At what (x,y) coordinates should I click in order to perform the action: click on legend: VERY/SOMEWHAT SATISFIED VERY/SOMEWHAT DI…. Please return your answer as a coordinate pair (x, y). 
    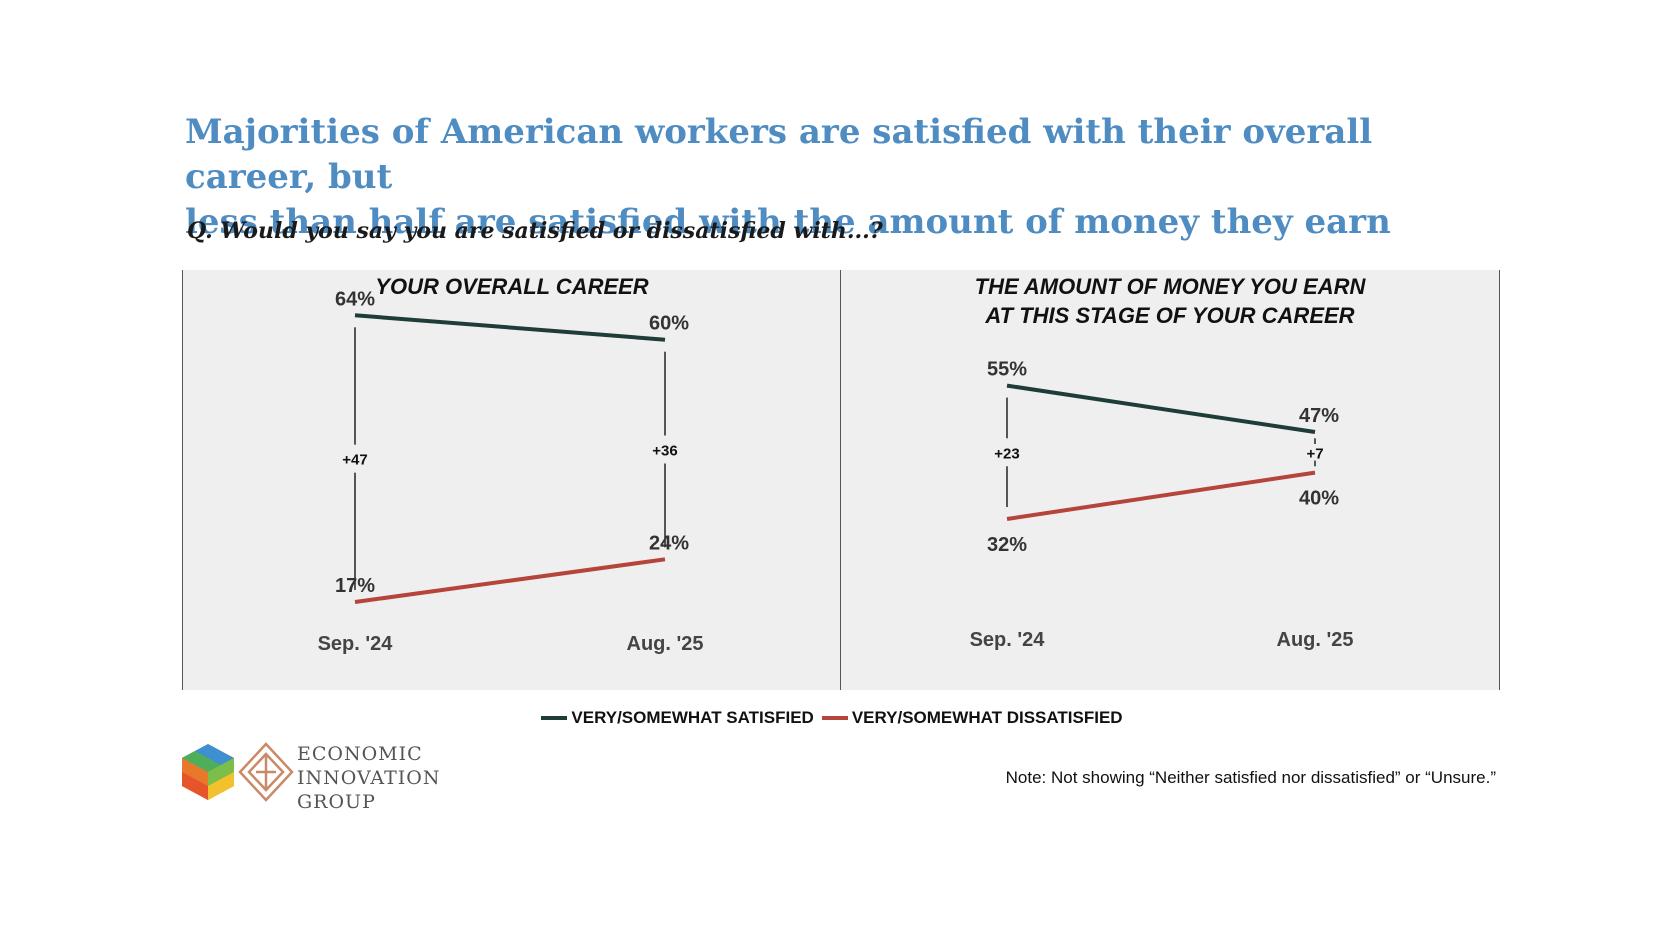
    Looking at the image, I should click on (832, 718).